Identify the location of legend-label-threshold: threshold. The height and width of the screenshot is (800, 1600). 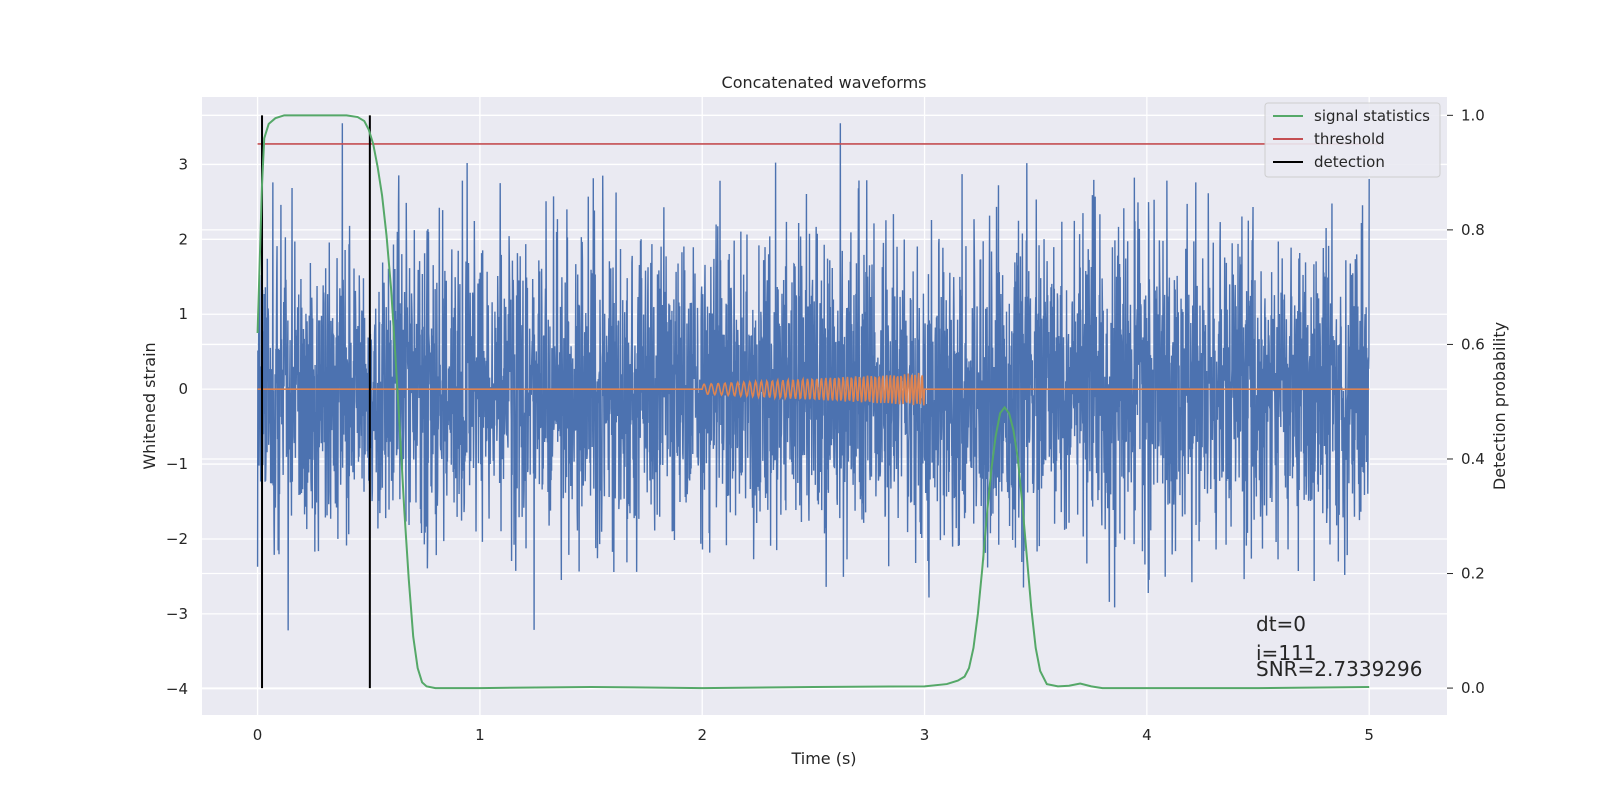
(1349, 139).